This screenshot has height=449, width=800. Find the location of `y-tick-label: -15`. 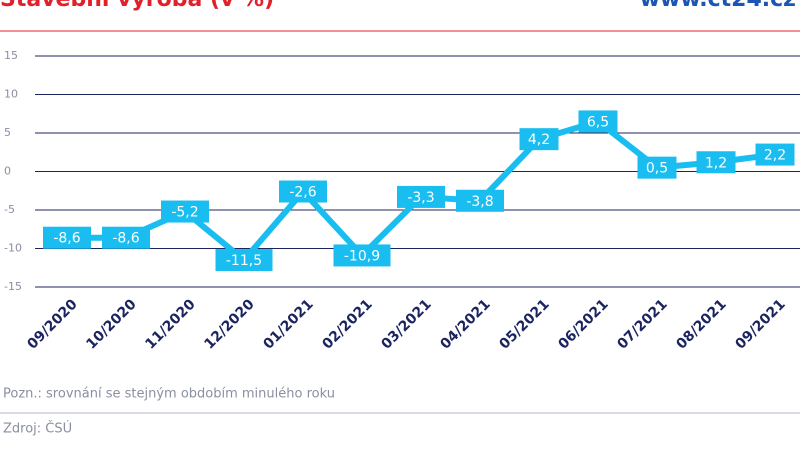

y-tick-label: -15 is located at coordinates (13, 286).